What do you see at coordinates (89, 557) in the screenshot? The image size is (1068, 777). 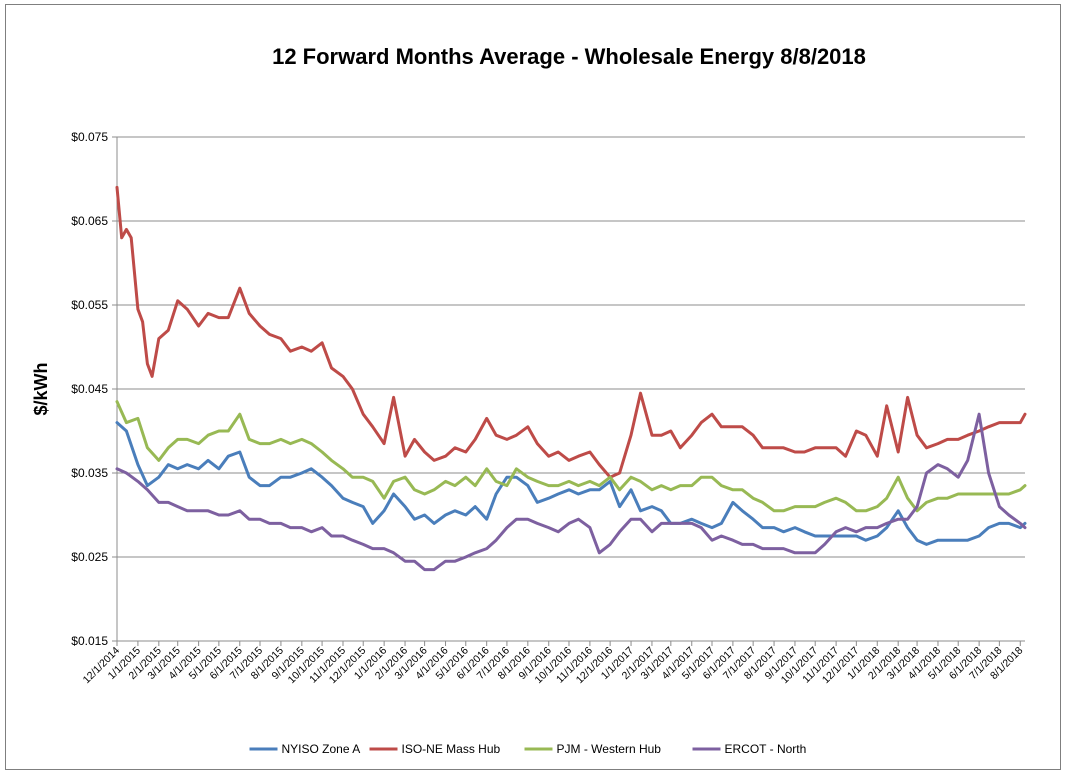 I see `y-tick-label: $0.025` at bounding box center [89, 557].